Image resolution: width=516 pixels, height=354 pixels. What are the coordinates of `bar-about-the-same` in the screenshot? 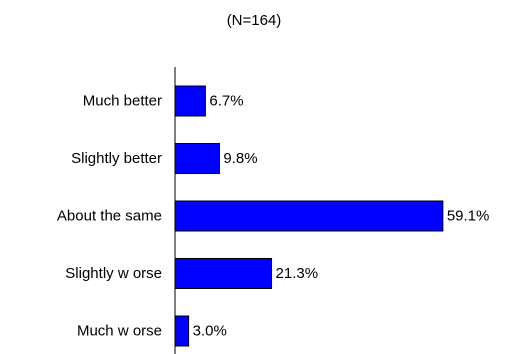 It's located at (309, 216).